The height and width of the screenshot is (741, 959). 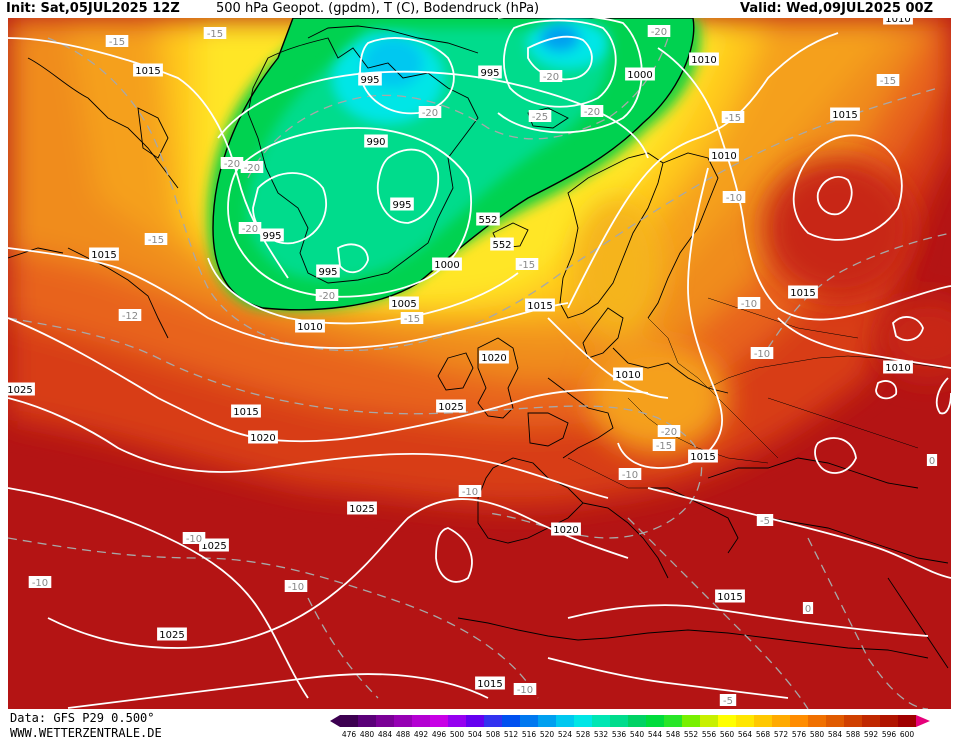 I want to click on isobar-label-text: 1020, so click(x=493, y=358).